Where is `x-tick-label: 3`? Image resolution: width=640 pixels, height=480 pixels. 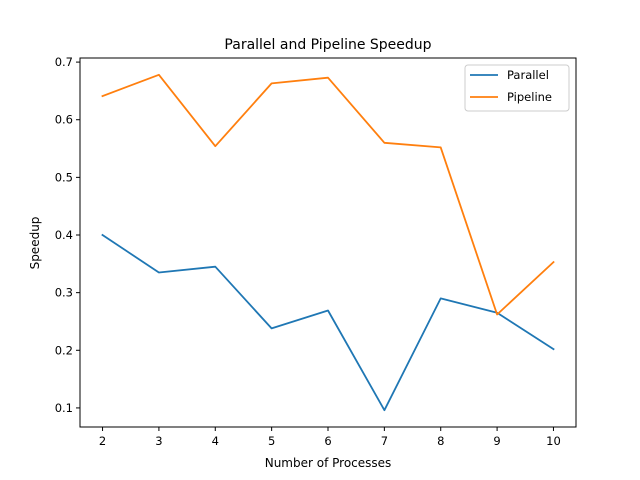 x-tick-label: 3 is located at coordinates (158, 441).